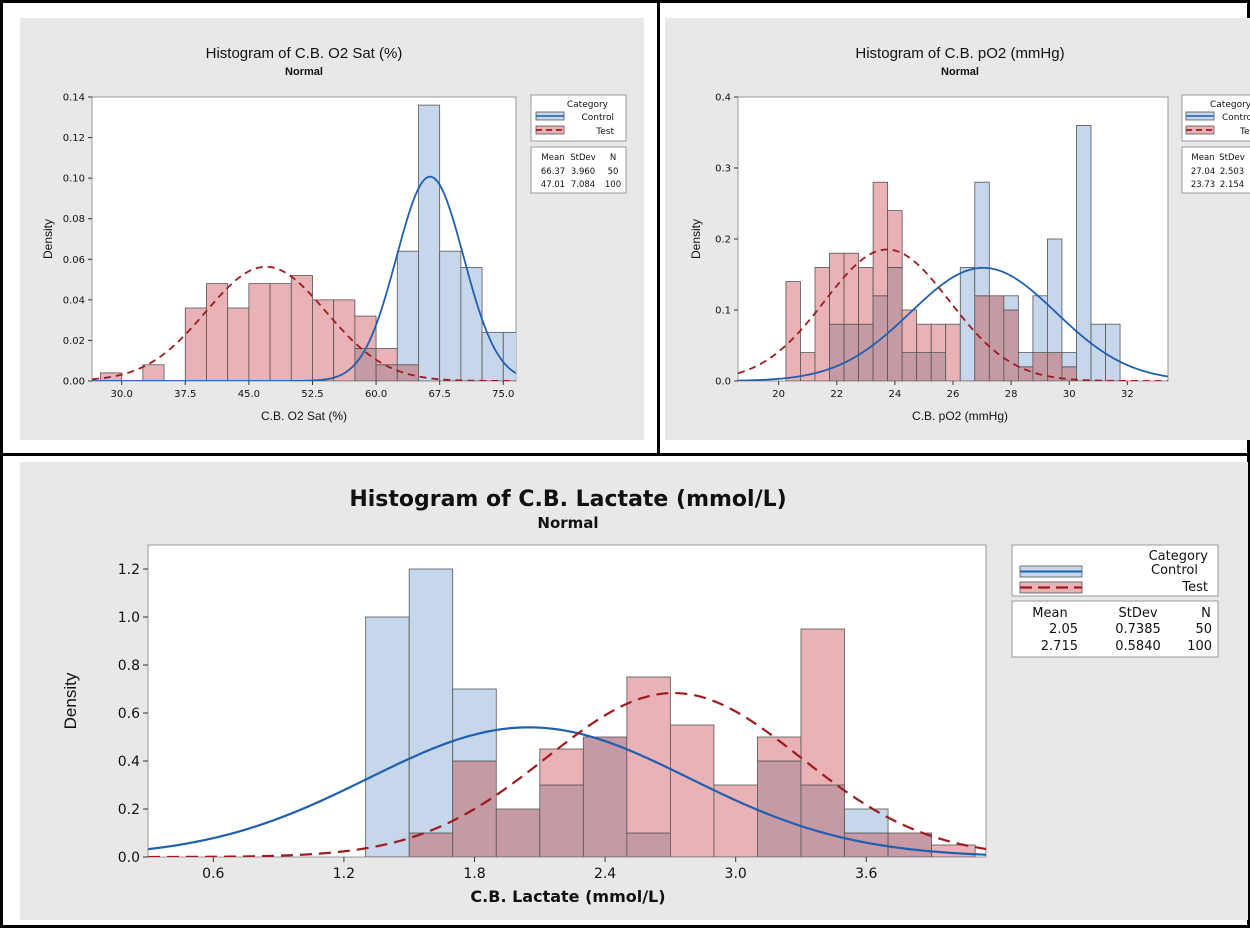  Describe the element at coordinates (312, 394) in the screenshot. I see `o2sat-x-tick-label-3: 52.5` at that location.